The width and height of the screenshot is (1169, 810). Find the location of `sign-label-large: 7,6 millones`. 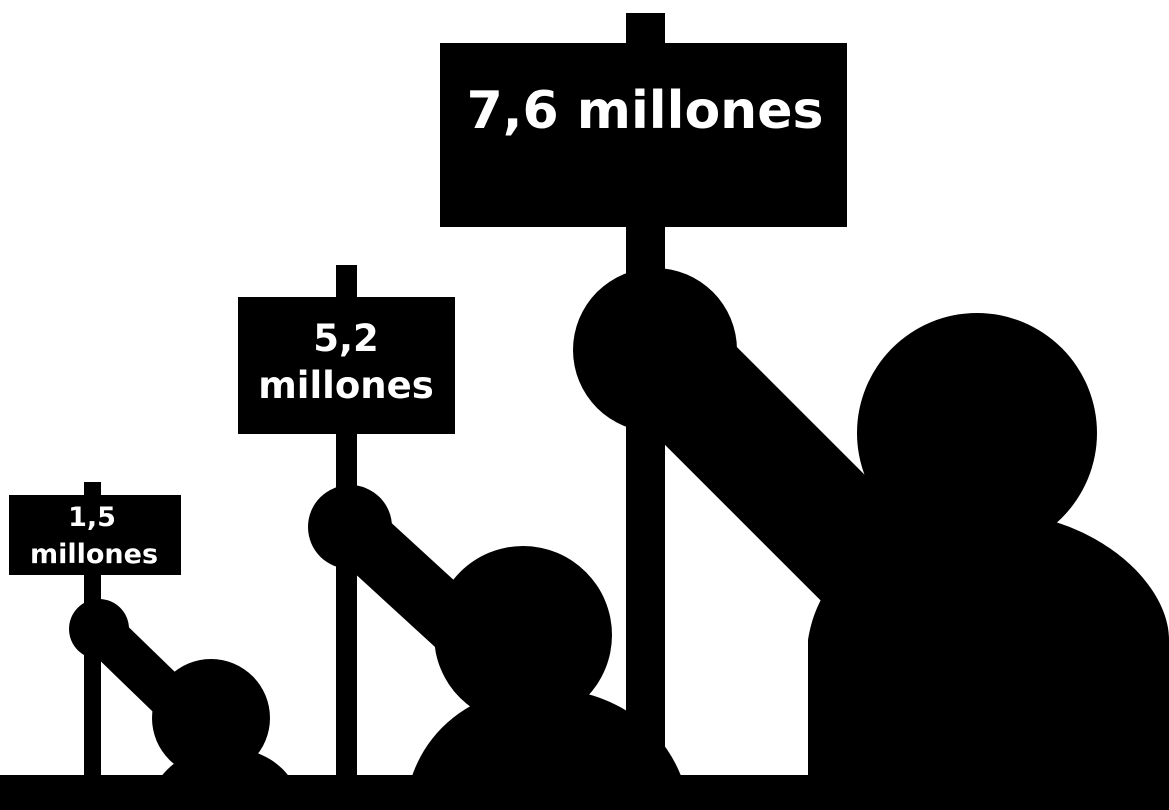

sign-label-large: 7,6 millones is located at coordinates (645, 111).